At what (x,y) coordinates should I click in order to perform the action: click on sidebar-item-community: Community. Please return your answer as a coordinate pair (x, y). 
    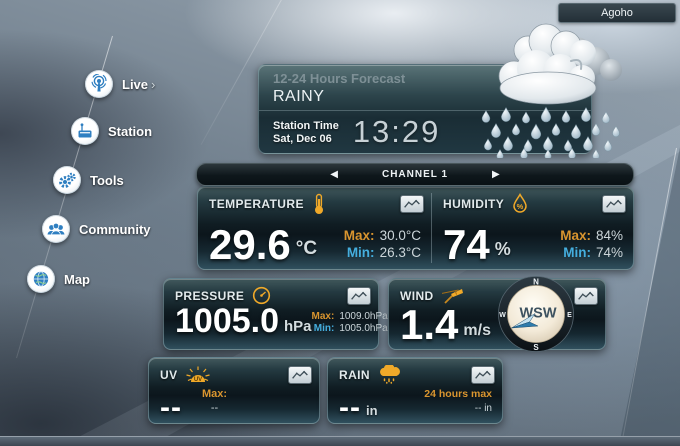
    Looking at the image, I should click on (96, 229).